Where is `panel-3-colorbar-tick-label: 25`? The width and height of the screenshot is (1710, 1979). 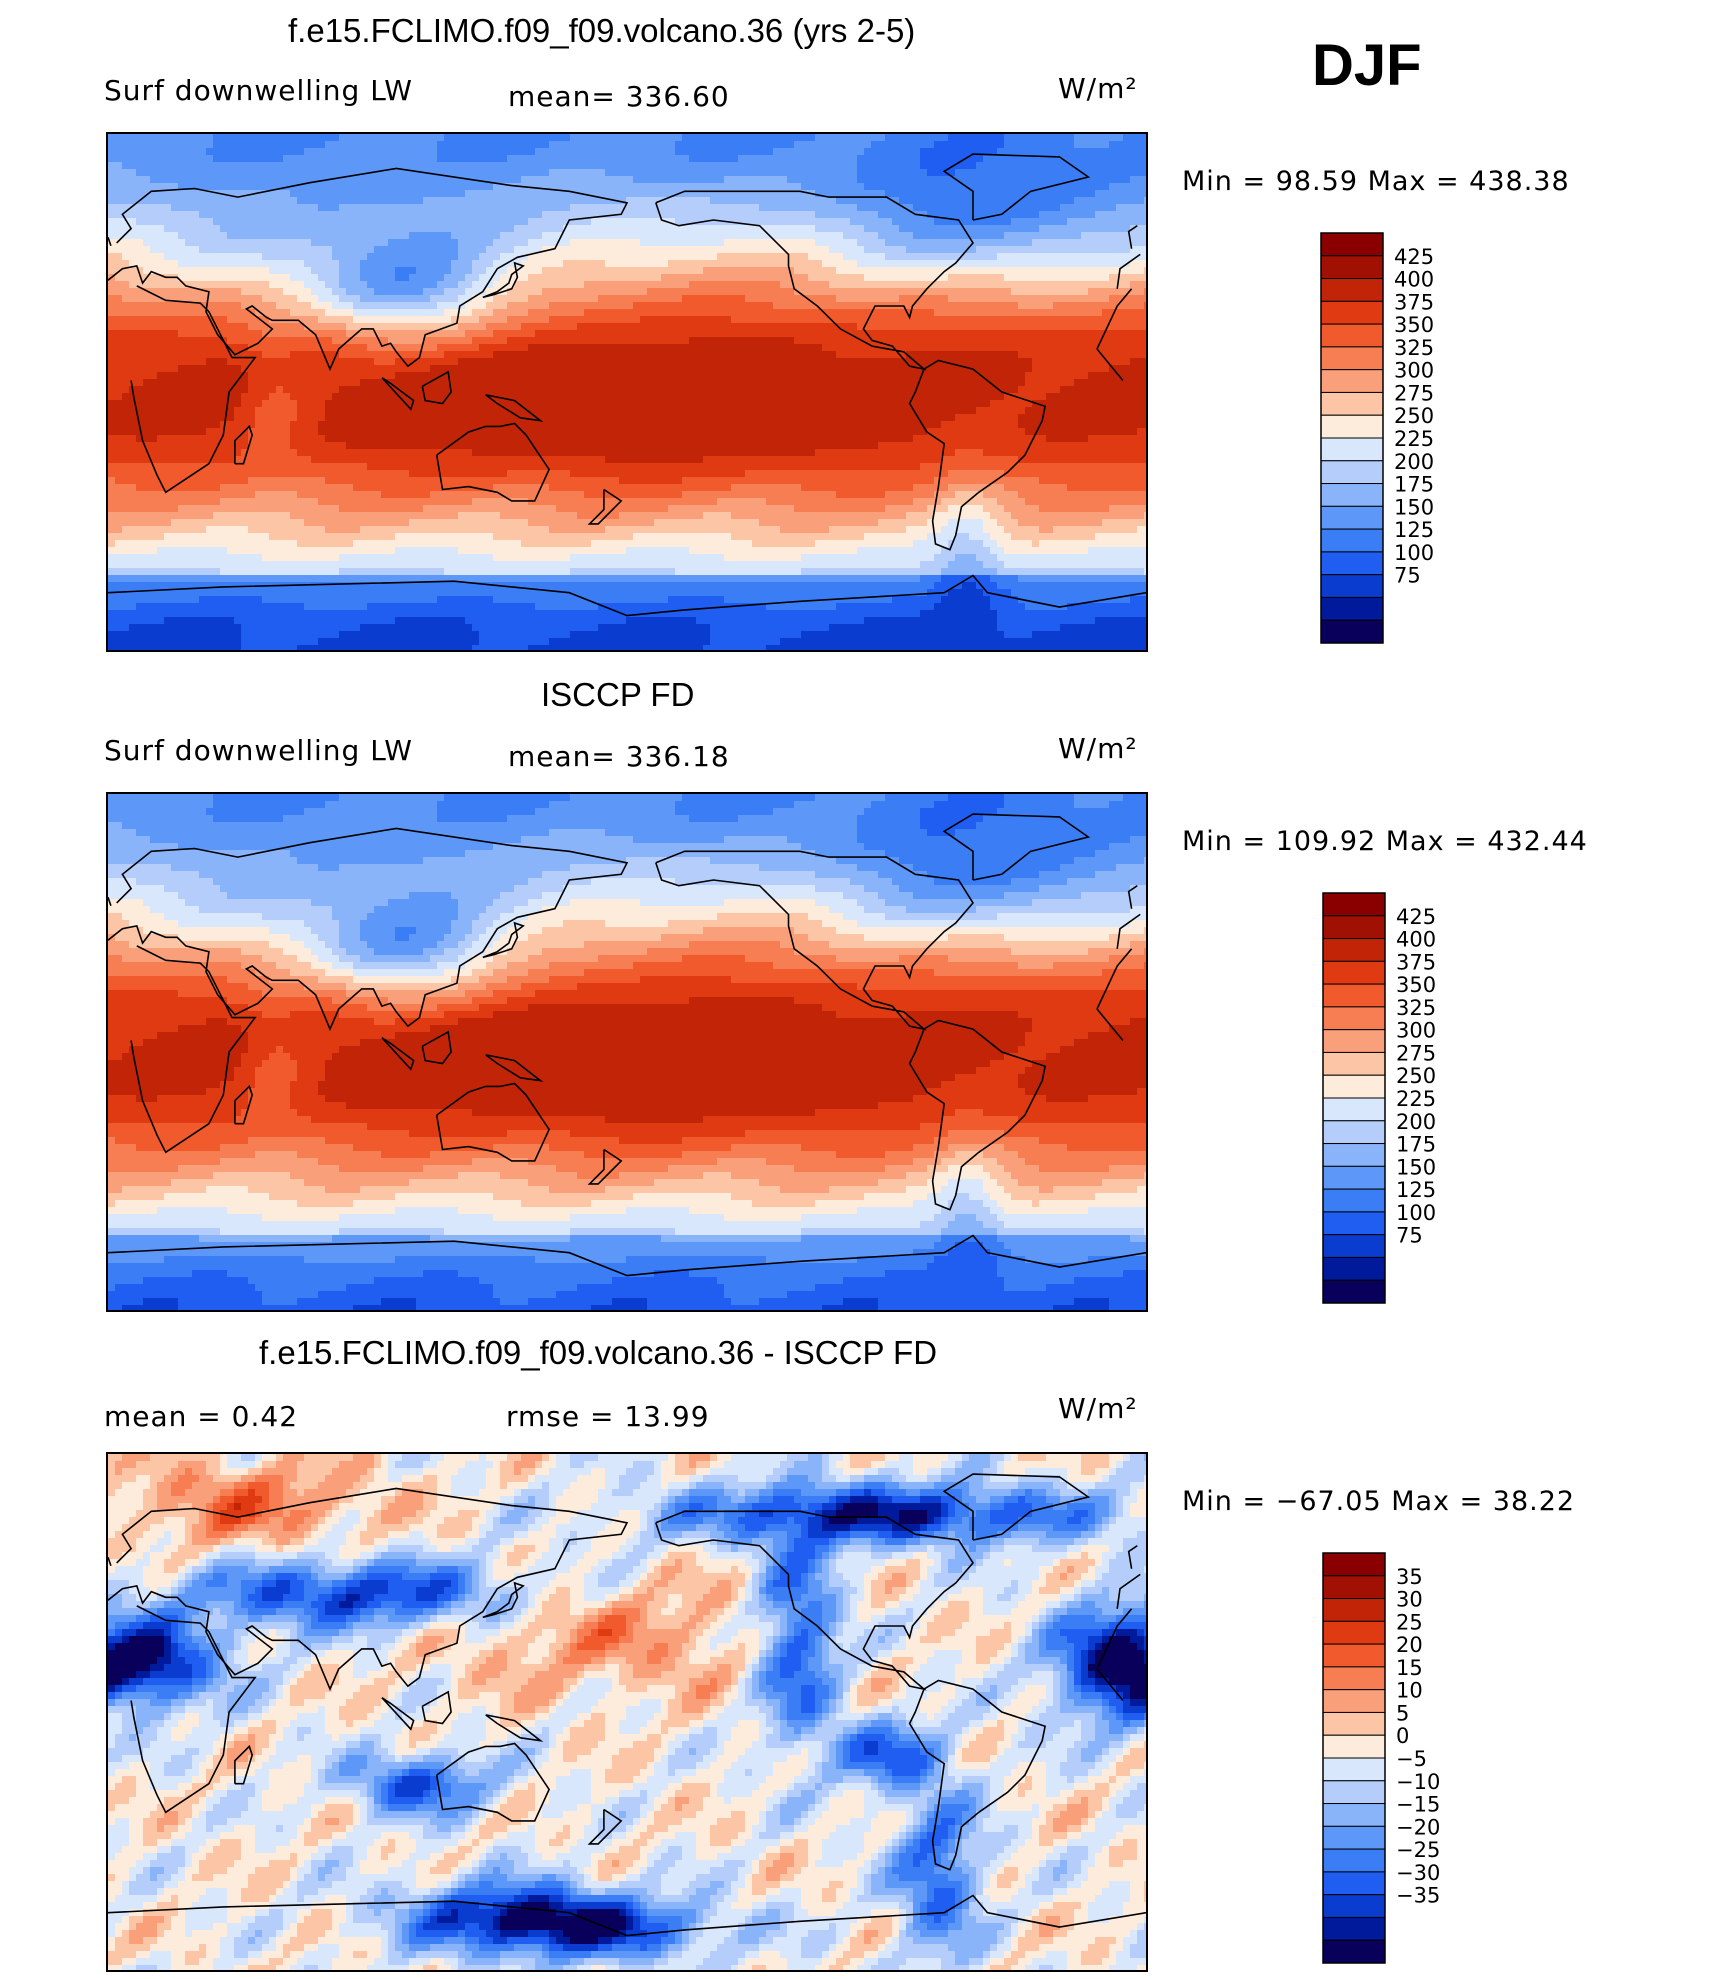 panel-3-colorbar-tick-label: 25 is located at coordinates (1409, 1622).